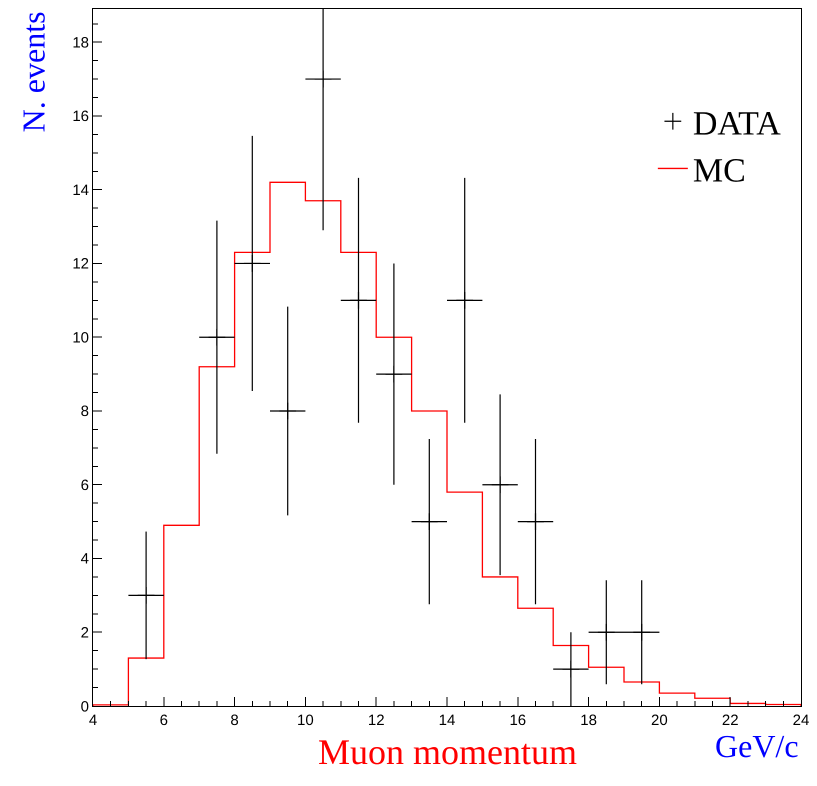  Describe the element at coordinates (84, 411) in the screenshot. I see `y-tick-label: 8` at that location.